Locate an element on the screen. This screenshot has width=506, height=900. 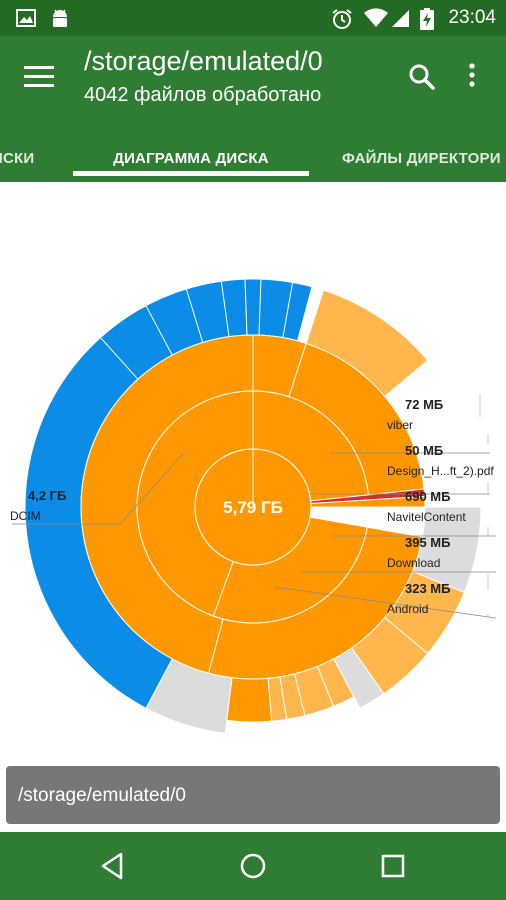
android-name-label: Android is located at coordinates (407, 609).